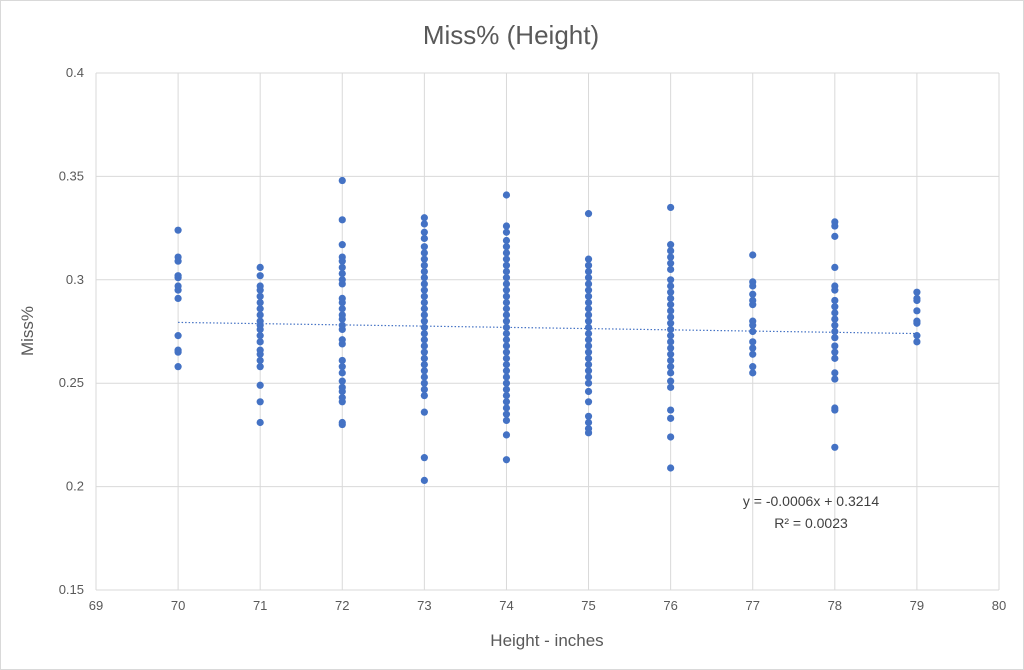 This screenshot has width=1024, height=670. Describe the element at coordinates (547, 605) in the screenshot. I see `x-axis-ticks: 69 70 71 72 73 74 75 76 77 78 79 80` at that location.